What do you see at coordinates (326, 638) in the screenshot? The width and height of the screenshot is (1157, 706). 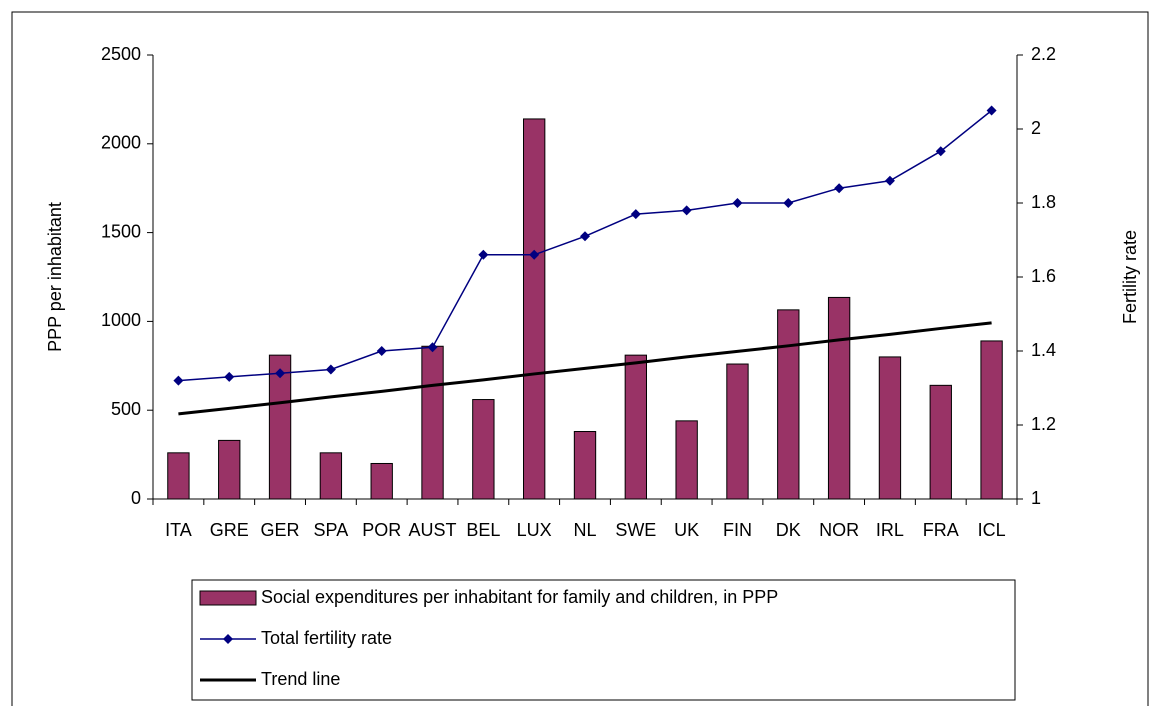 I see `legend-label: Total fertility rate` at bounding box center [326, 638].